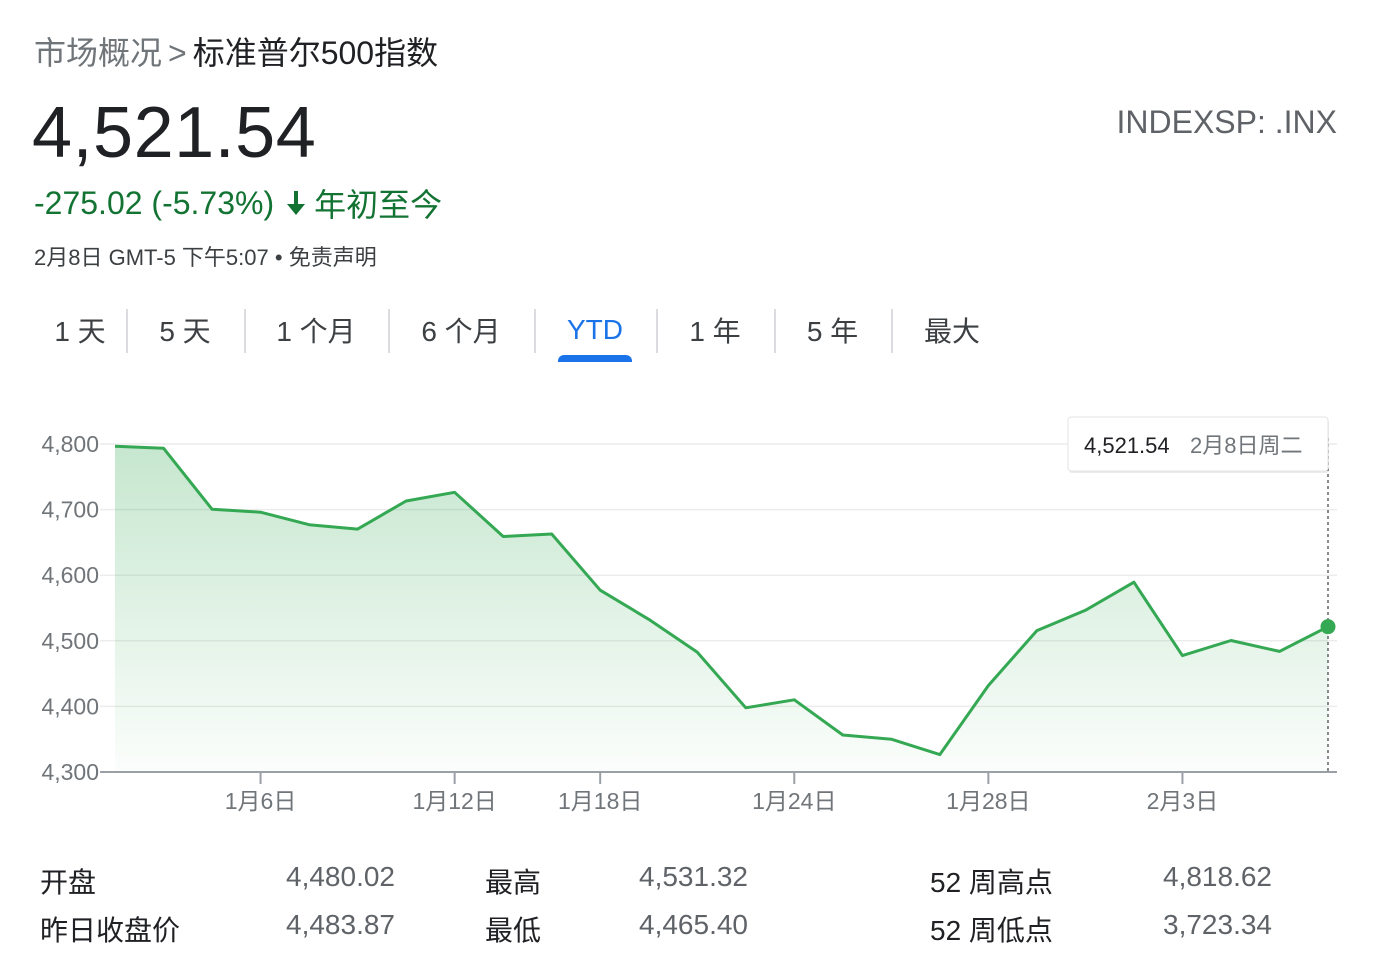 This screenshot has width=1379, height=976. What do you see at coordinates (1127, 445) in the screenshot?
I see `tooltip-value: 4,521.54` at bounding box center [1127, 445].